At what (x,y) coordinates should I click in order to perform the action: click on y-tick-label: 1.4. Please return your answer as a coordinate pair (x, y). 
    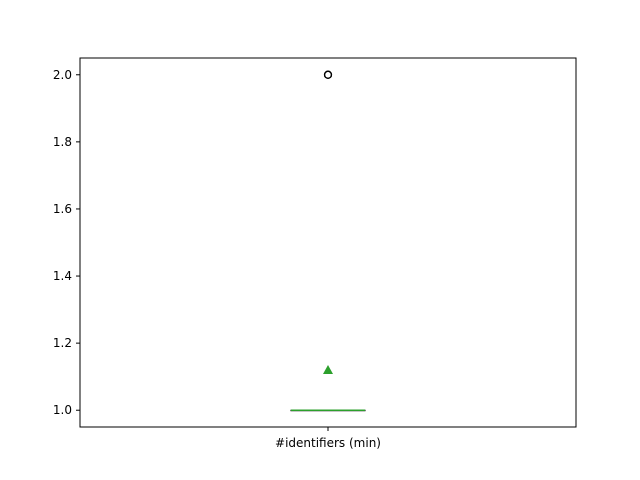
    Looking at the image, I should click on (62, 276).